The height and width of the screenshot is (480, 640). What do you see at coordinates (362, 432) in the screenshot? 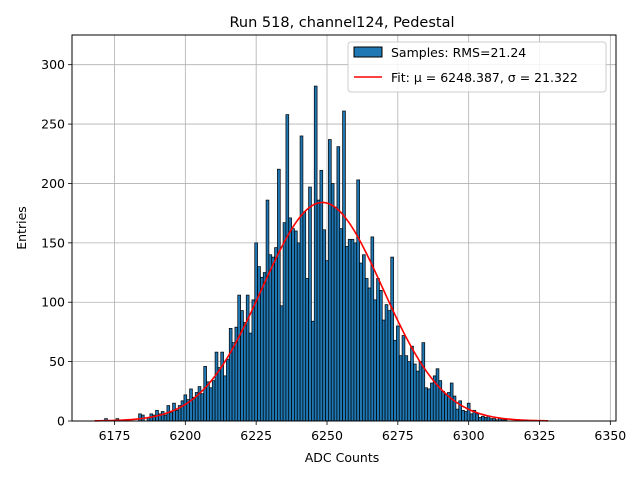
I see `x-axis-ticks: 6175 6200 6225 6250 6275 6300 6325 6350` at bounding box center [362, 432].